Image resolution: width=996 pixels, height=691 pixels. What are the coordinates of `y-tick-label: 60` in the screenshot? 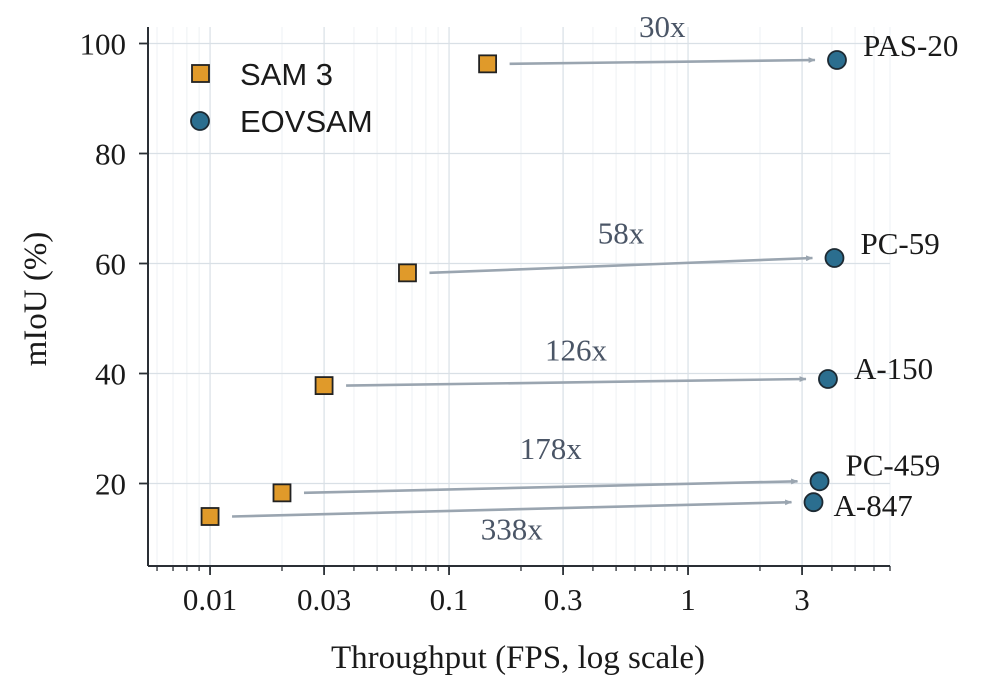 It's located at (110, 264).